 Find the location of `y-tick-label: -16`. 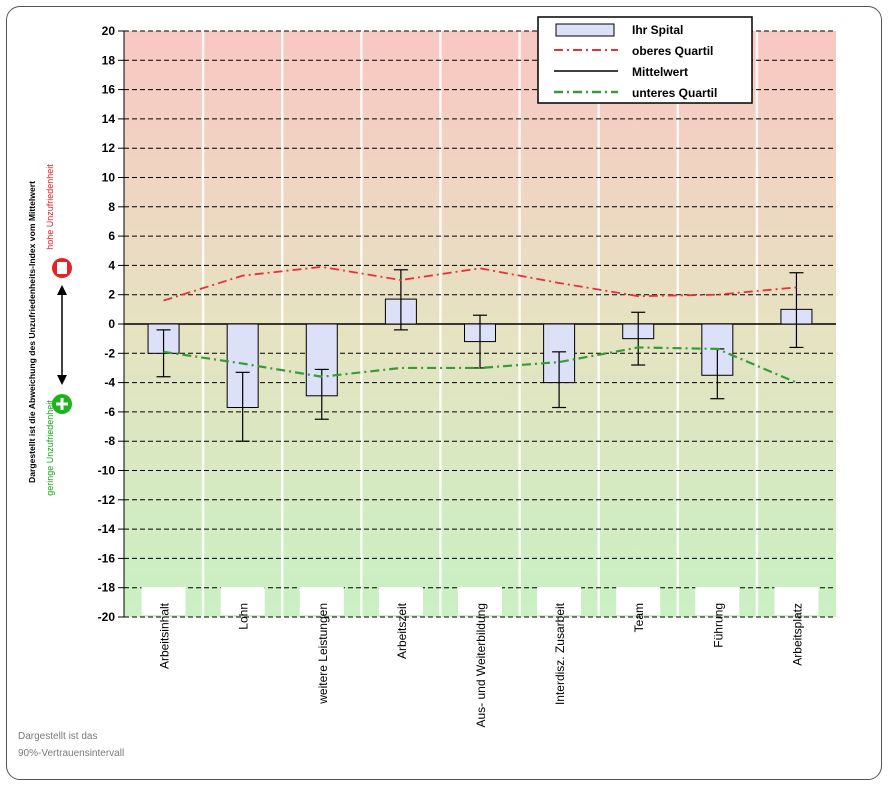

y-tick-label: -16 is located at coordinates (107, 558).